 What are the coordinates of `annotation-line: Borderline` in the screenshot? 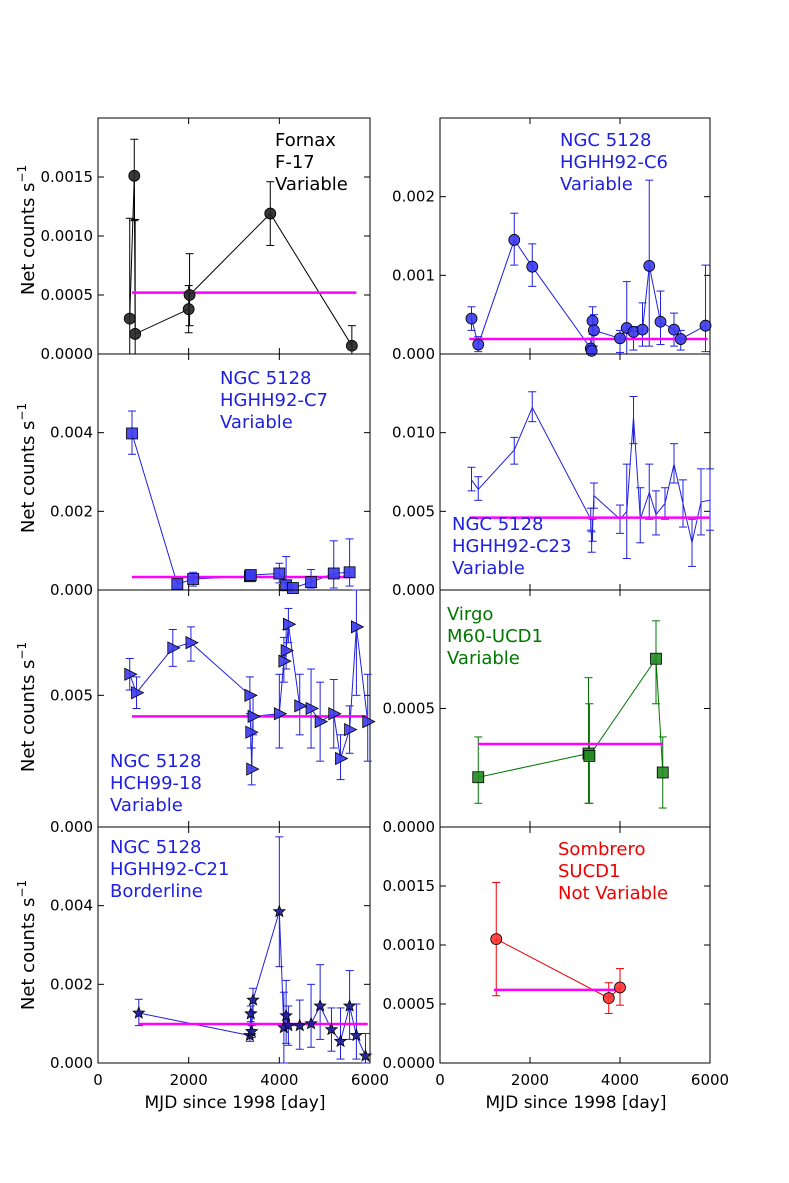 It's located at (156, 891).